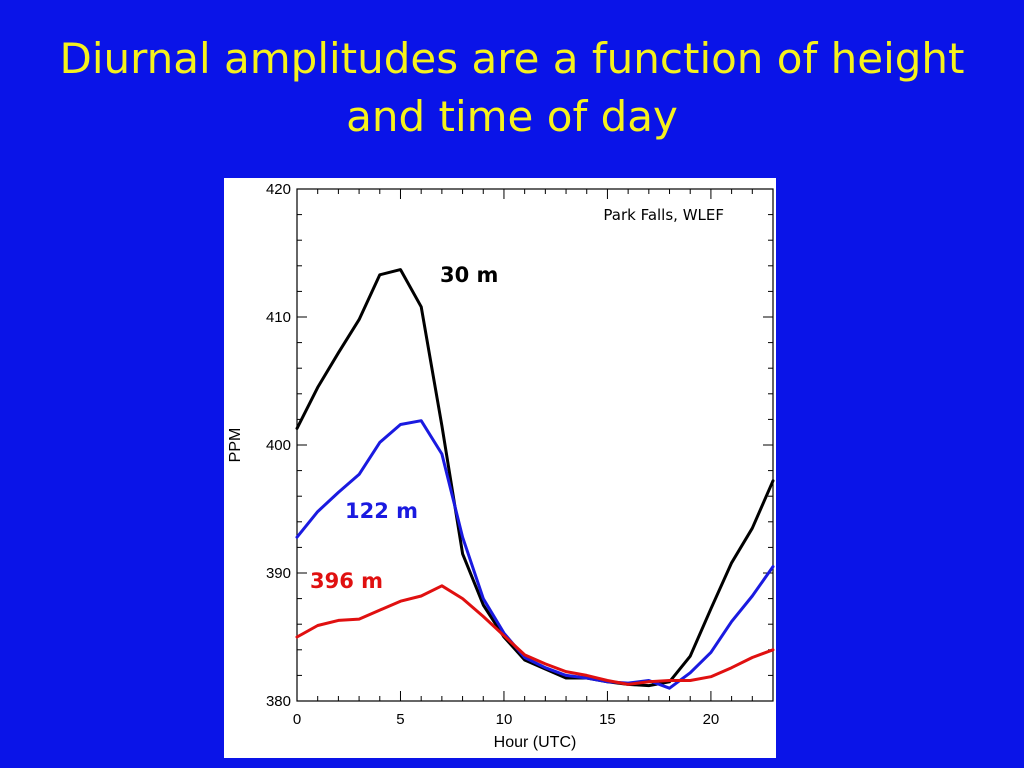  I want to click on x-tick-label: 10, so click(504, 719).